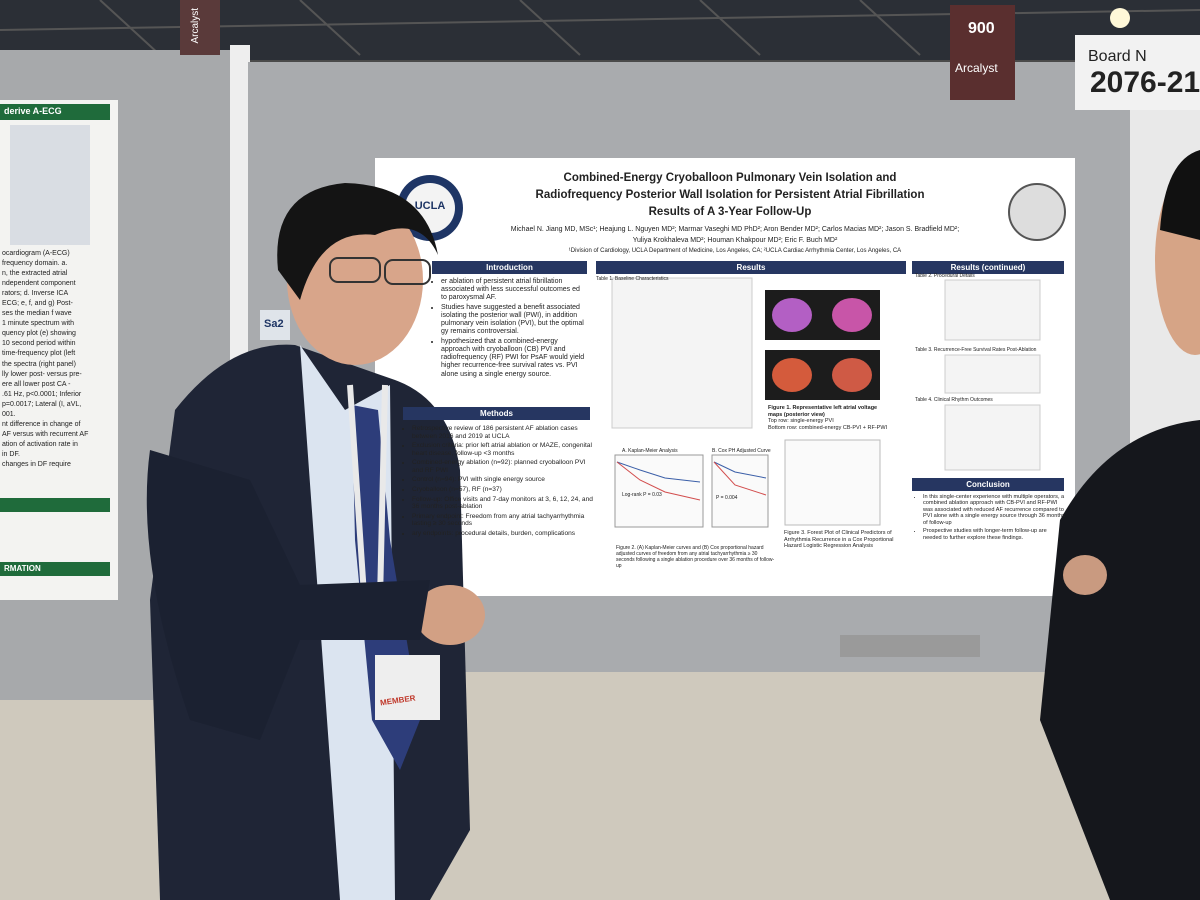 The height and width of the screenshot is (900, 1200). What do you see at coordinates (42, 404) in the screenshot?
I see `text-line: p=0.0017; Lateral (I, aVL,` at bounding box center [42, 404].